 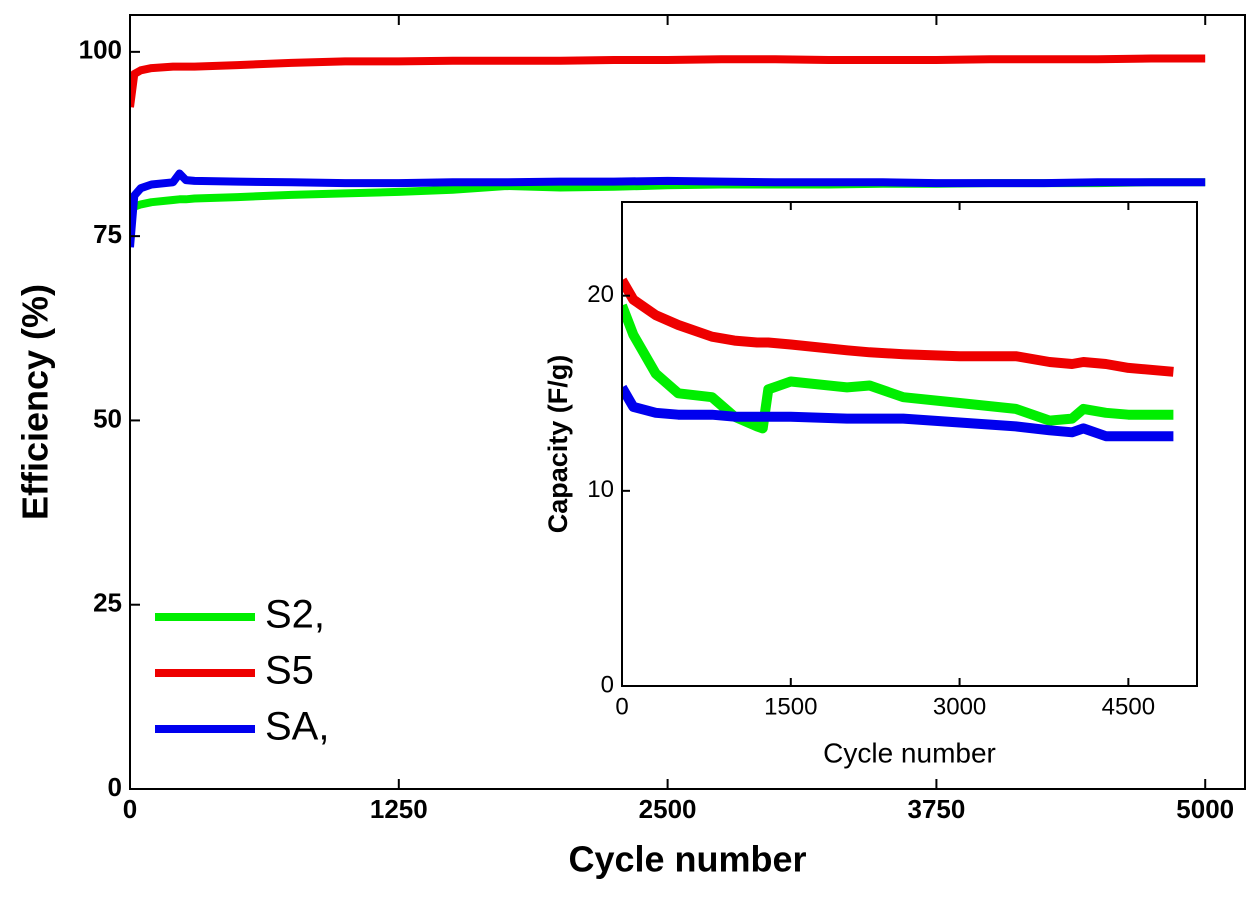 I want to click on y-axis-label: Efficiency (%), so click(x=35, y=402).